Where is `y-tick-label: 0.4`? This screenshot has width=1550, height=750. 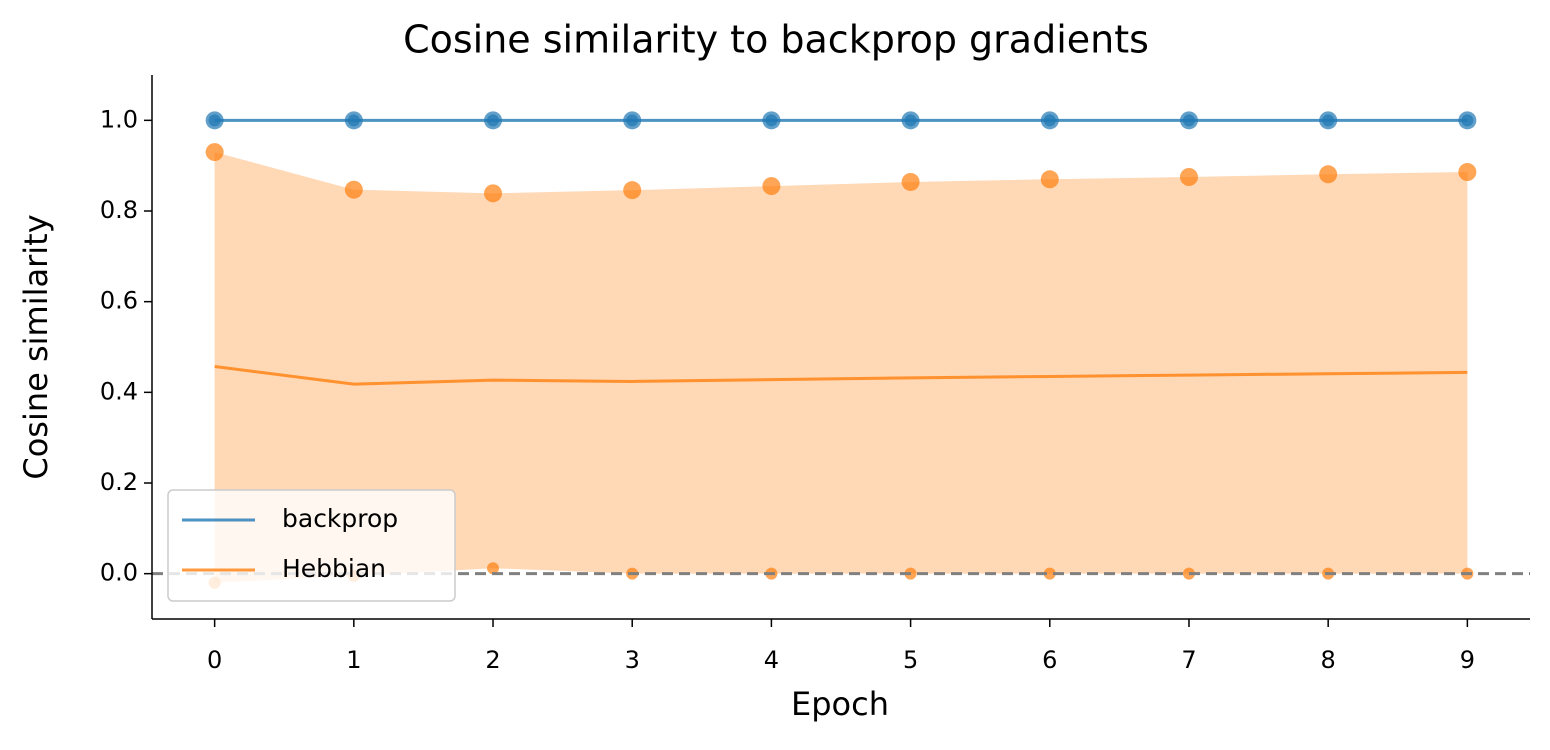 y-tick-label: 0.4 is located at coordinates (119, 391).